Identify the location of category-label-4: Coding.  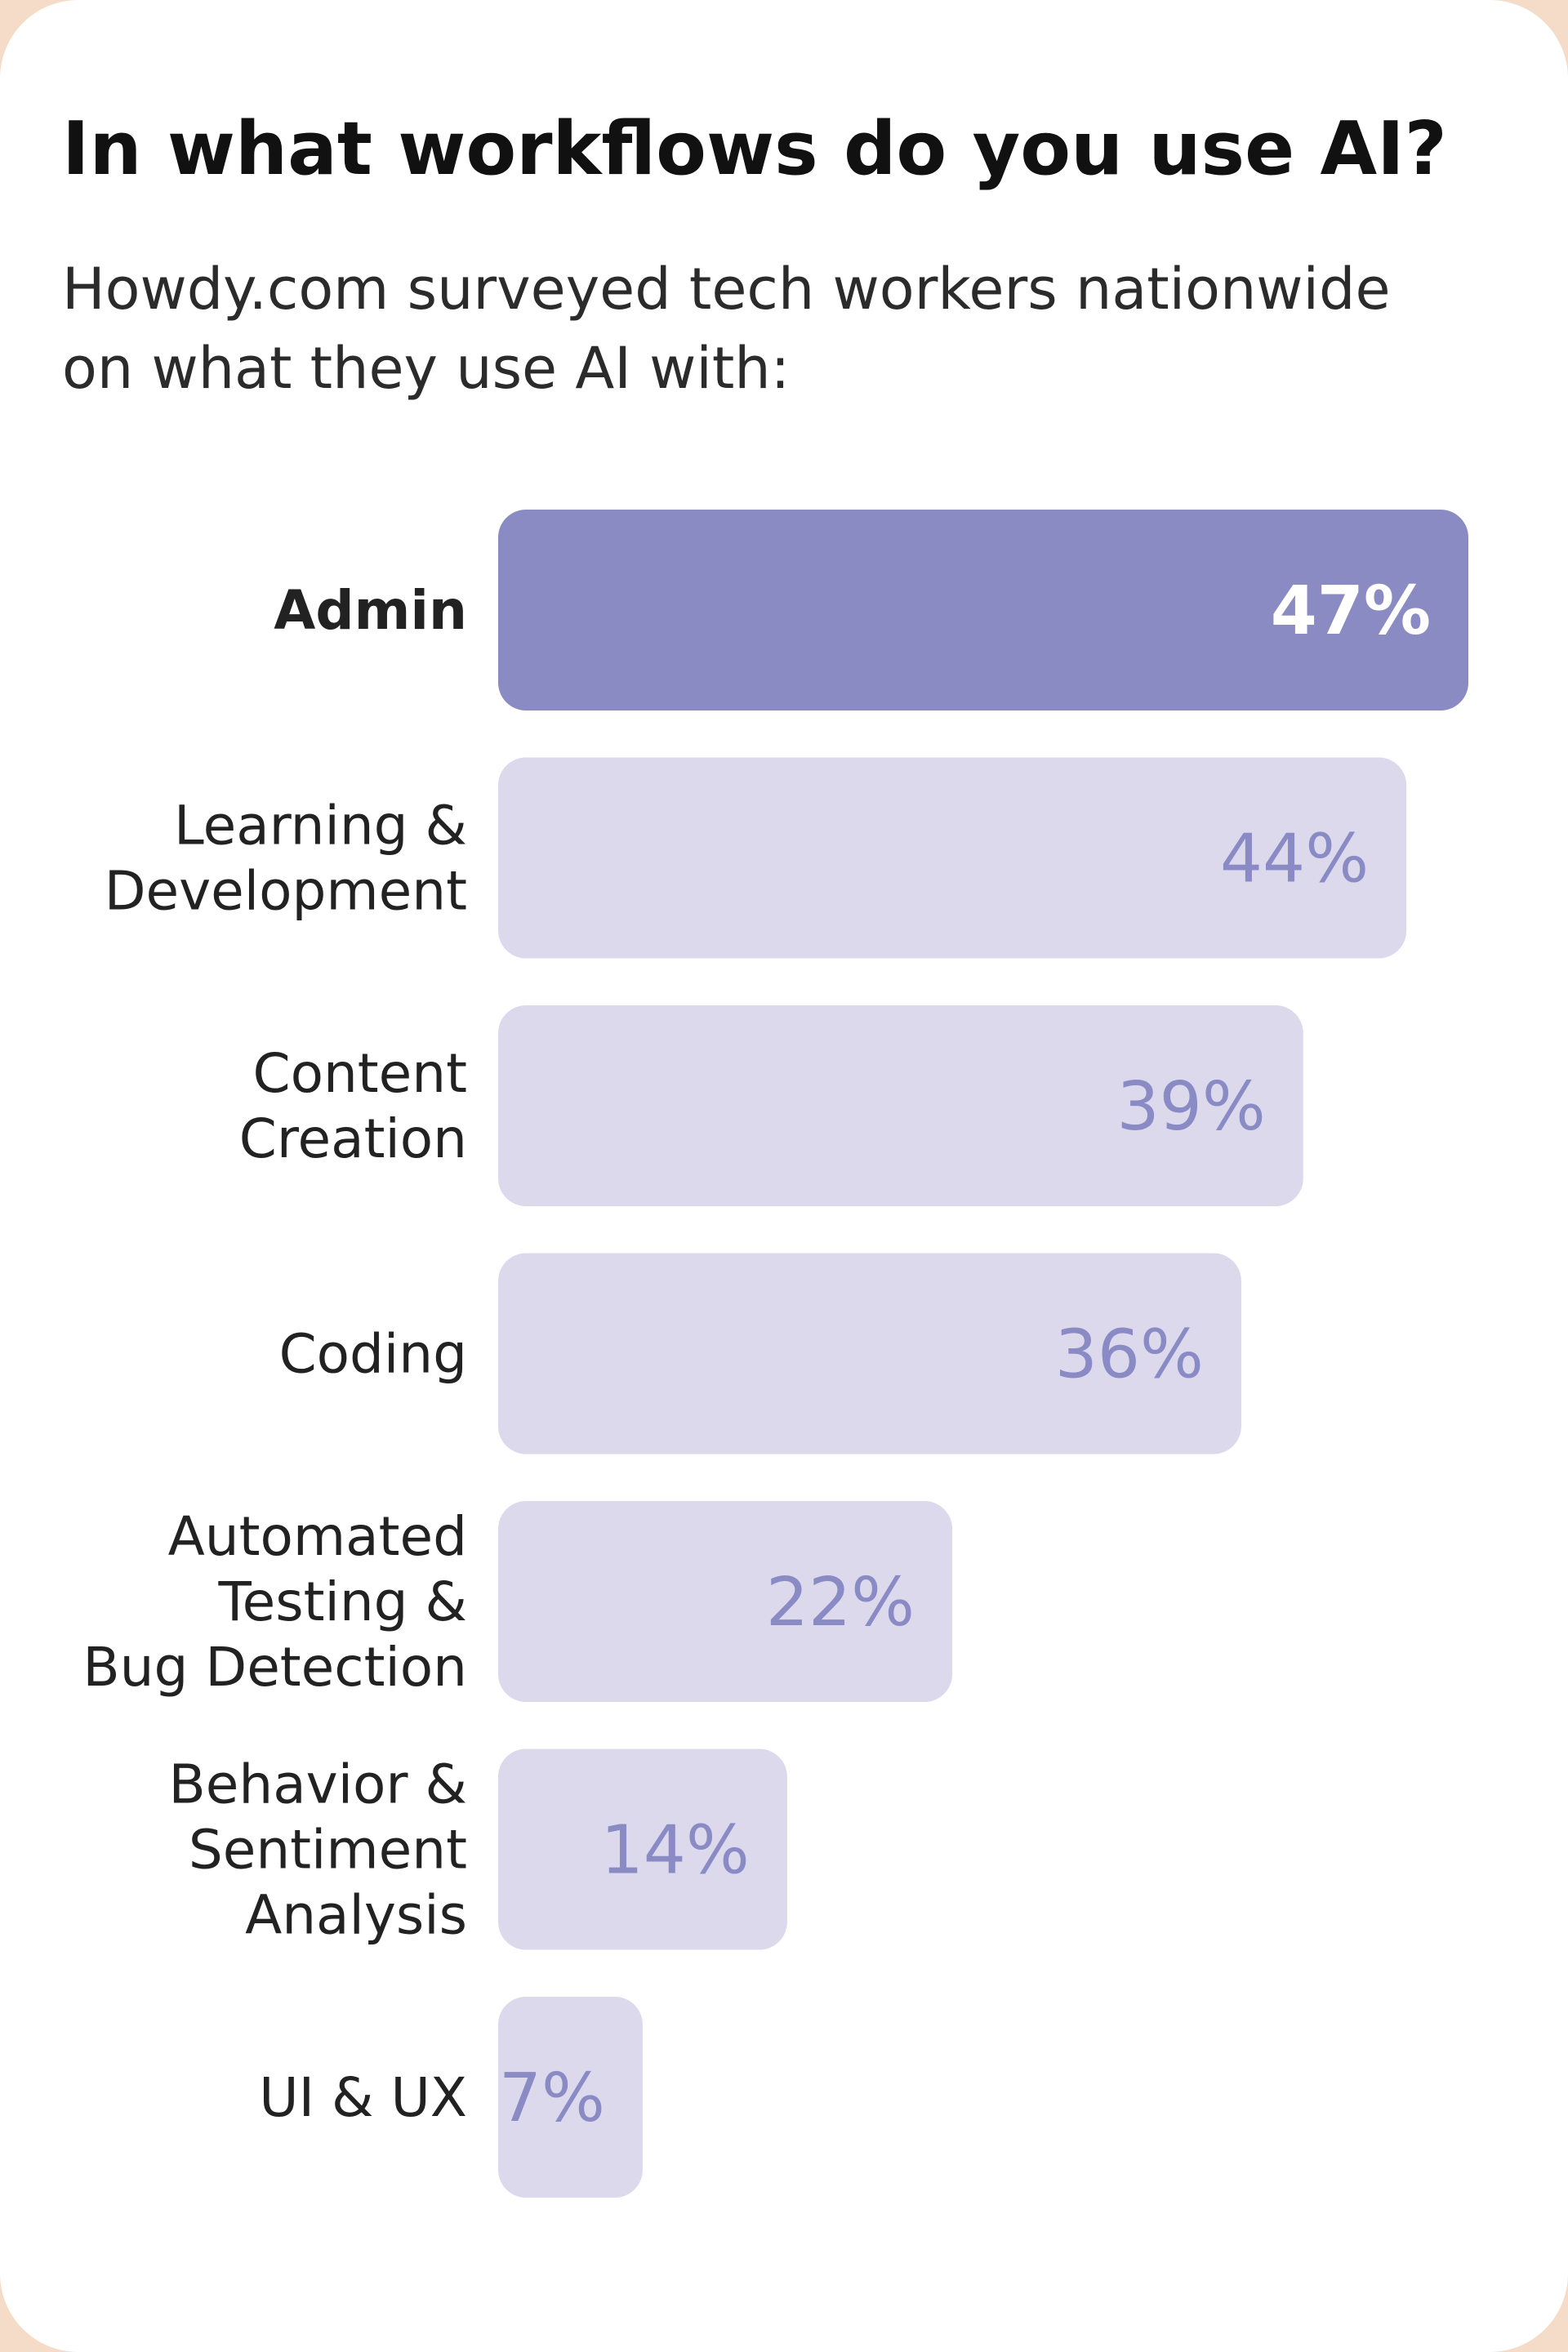
(373, 1354).